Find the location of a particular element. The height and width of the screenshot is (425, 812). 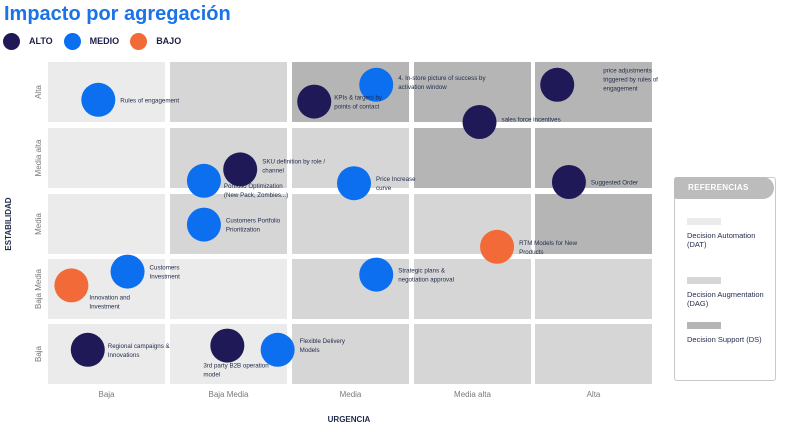

y-tick-label: Alta is located at coordinates (38, 92).